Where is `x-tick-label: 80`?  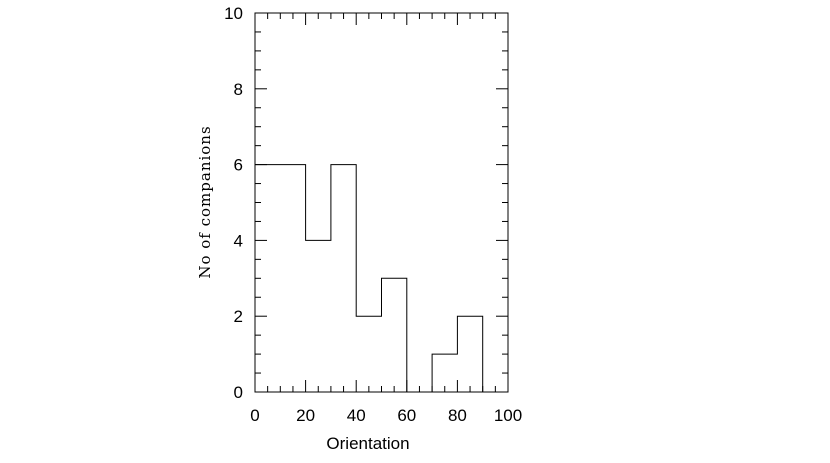 x-tick-label: 80 is located at coordinates (457, 415).